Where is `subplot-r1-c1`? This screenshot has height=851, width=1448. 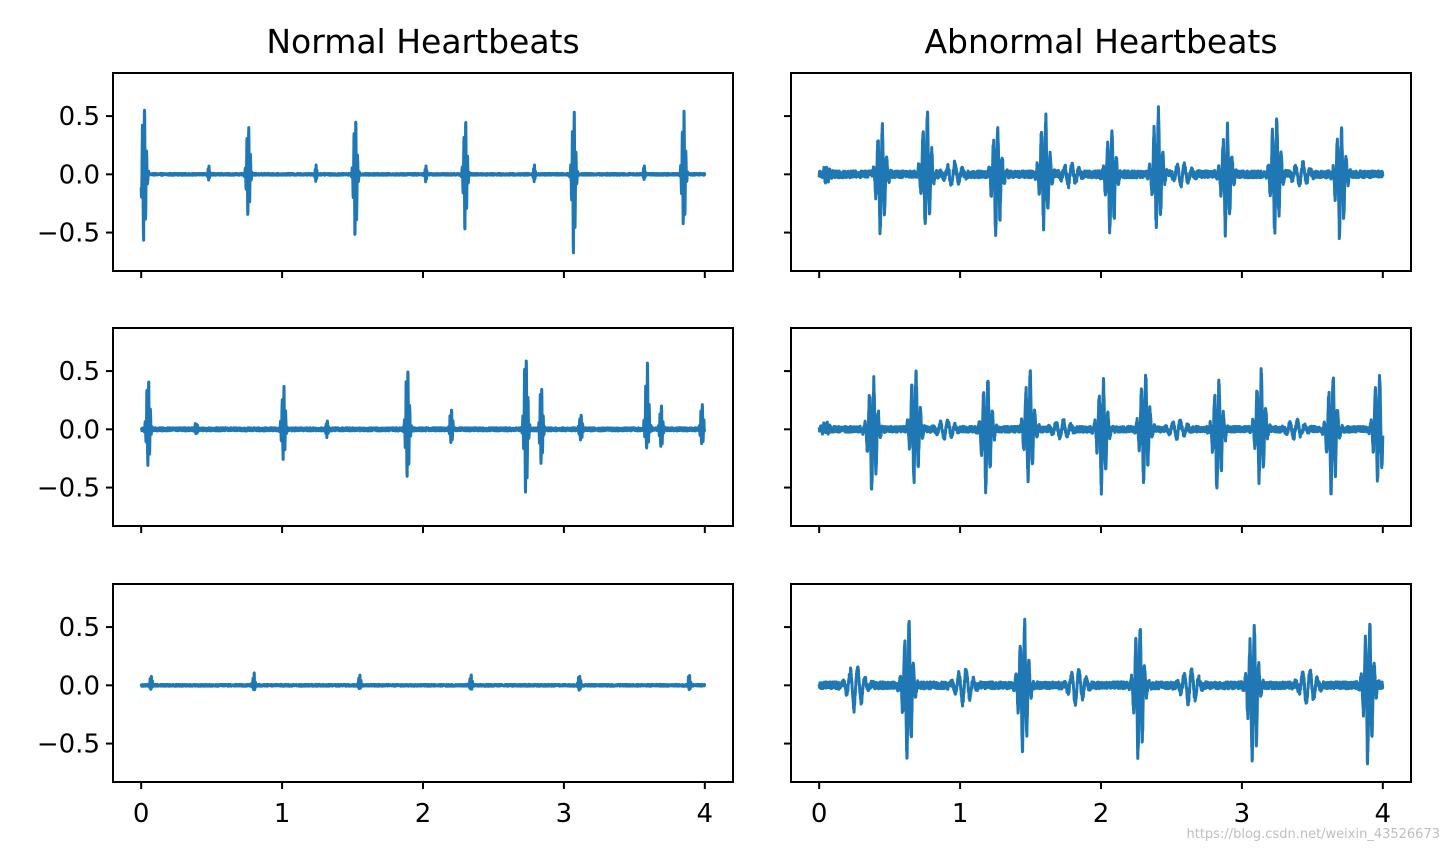 subplot-r1-c1 is located at coordinates (1098, 430).